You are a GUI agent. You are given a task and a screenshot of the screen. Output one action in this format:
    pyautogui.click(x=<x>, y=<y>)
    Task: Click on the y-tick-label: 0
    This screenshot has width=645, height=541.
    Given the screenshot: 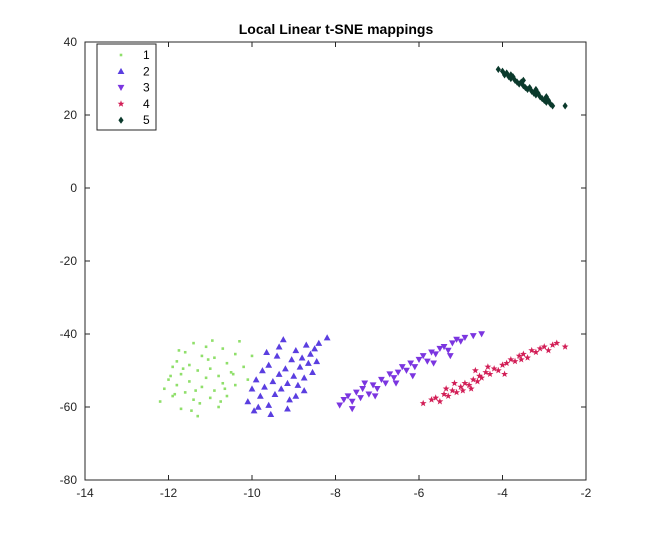 What is the action you would take?
    pyautogui.click(x=73, y=188)
    